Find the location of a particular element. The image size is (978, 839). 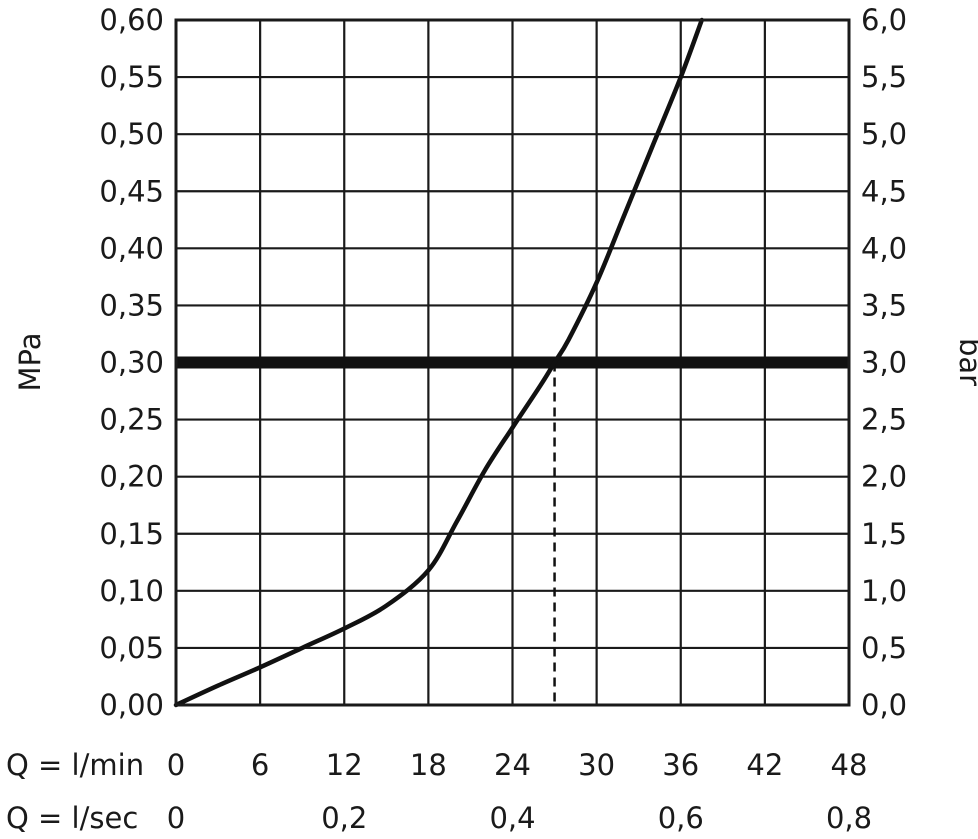

x-tick-label-primary: 42 is located at coordinates (764, 765).